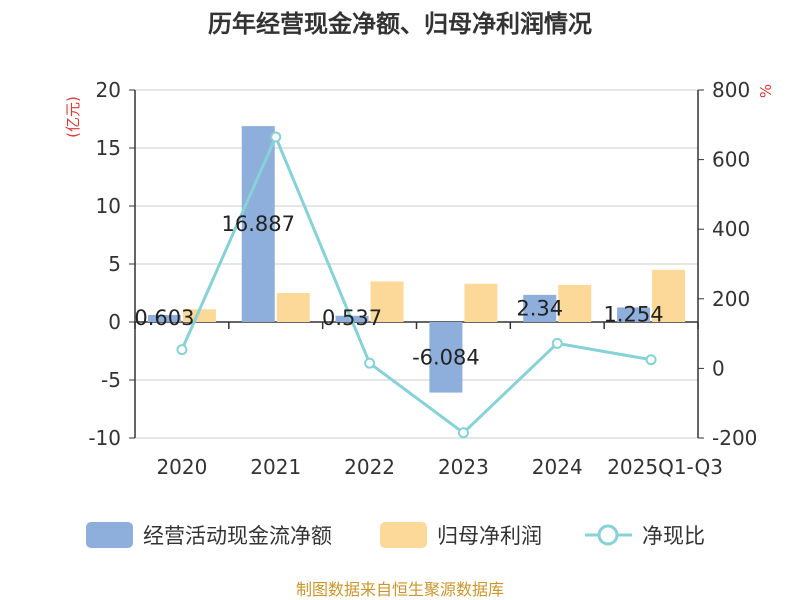 This screenshot has height=600, width=800. Describe the element at coordinates (109, 535) in the screenshot. I see `legend-swatch-cashflow` at that location.